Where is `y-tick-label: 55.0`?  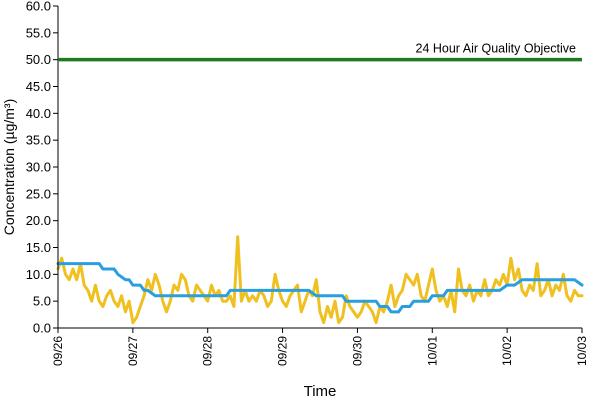
y-tick-label: 55.0 is located at coordinates (38, 32).